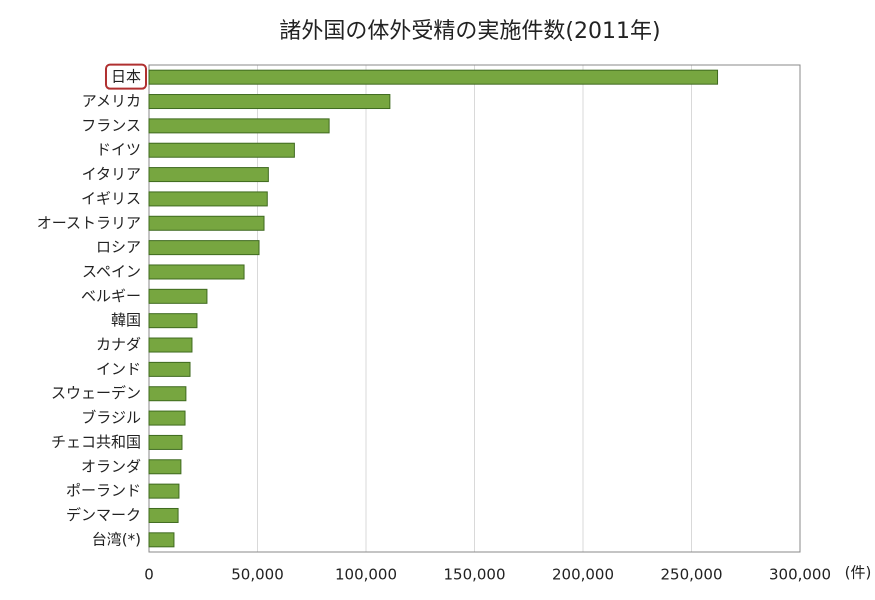 This screenshot has height=600, width=875. I want to click on y-tick-label: スペイン, so click(111, 271).